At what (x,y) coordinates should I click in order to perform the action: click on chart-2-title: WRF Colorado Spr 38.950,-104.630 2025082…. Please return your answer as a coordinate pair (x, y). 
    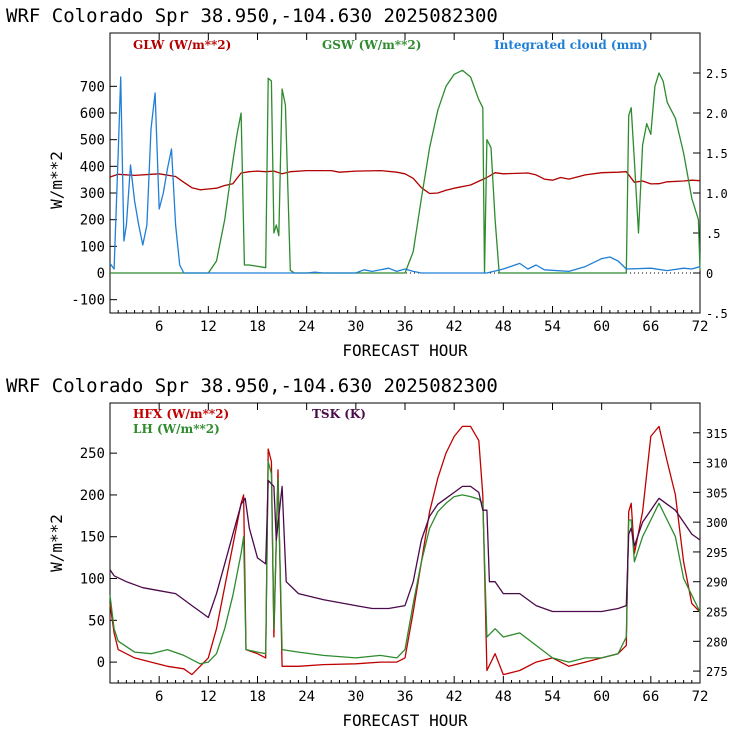
    Looking at the image, I should click on (252, 386).